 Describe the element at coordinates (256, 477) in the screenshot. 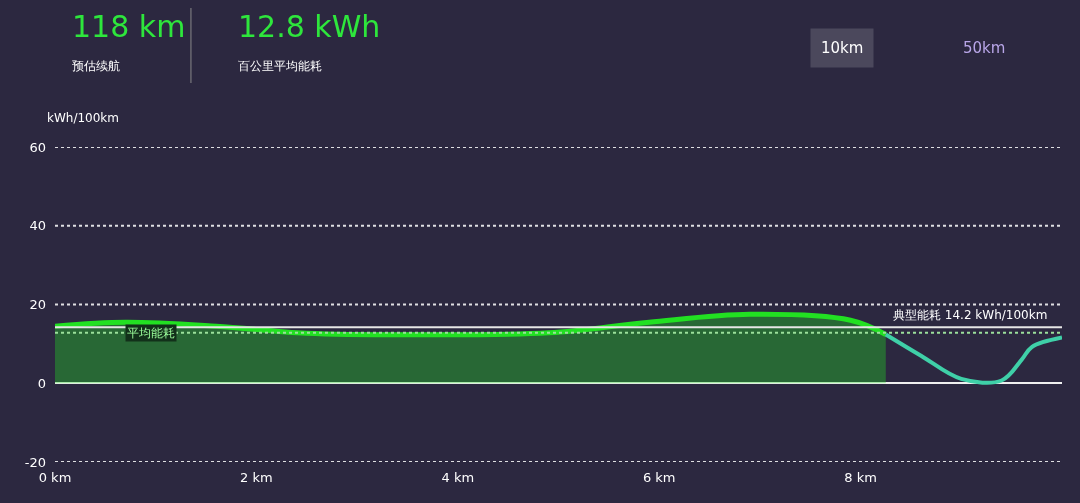

I see `x-tick-label: 2 km` at that location.